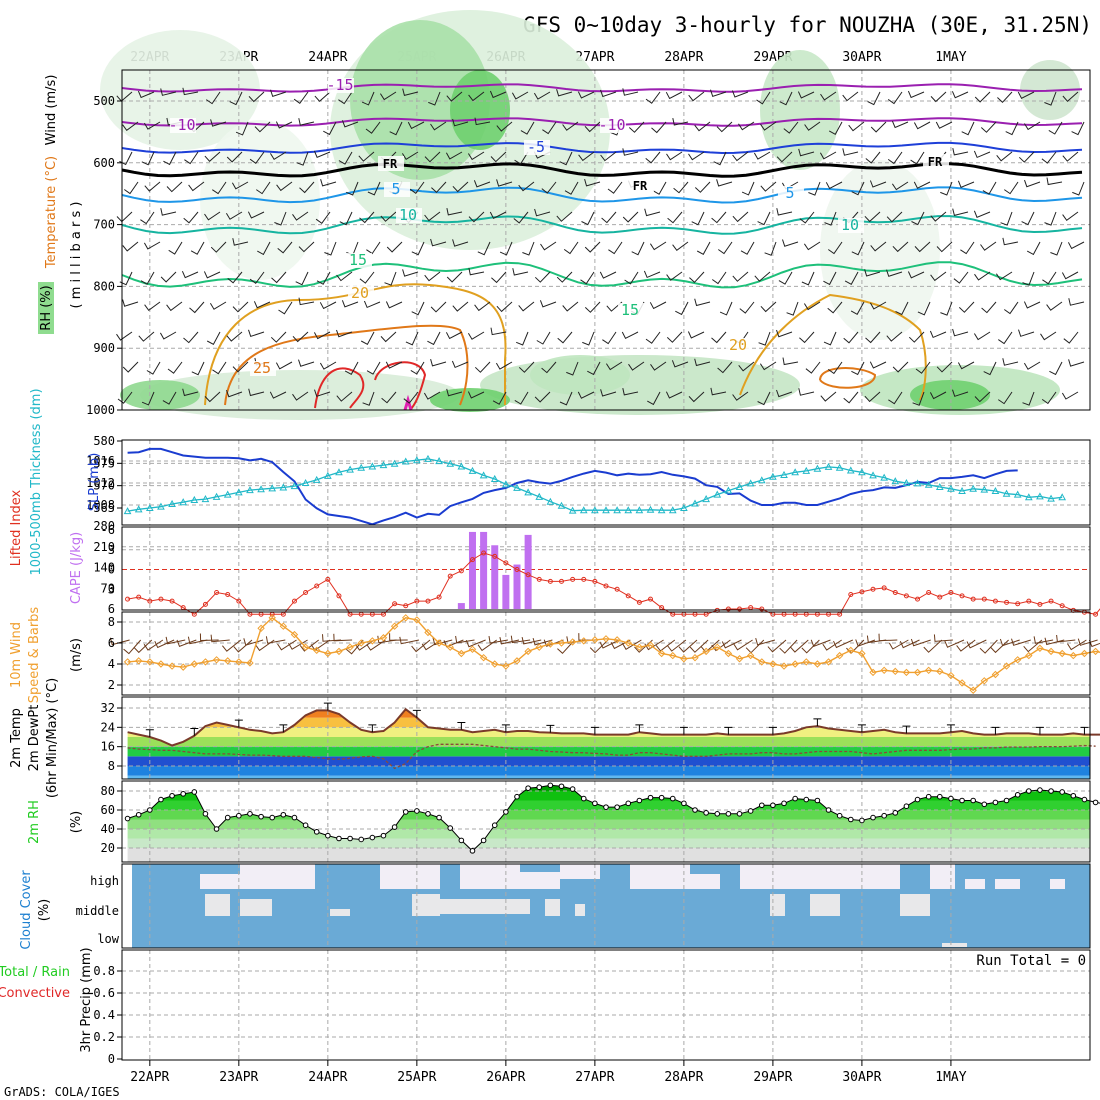 This screenshot has height=1100, width=1100. What do you see at coordinates (602, 170) in the screenshot?
I see `isotherm-freezing` at bounding box center [602, 170].